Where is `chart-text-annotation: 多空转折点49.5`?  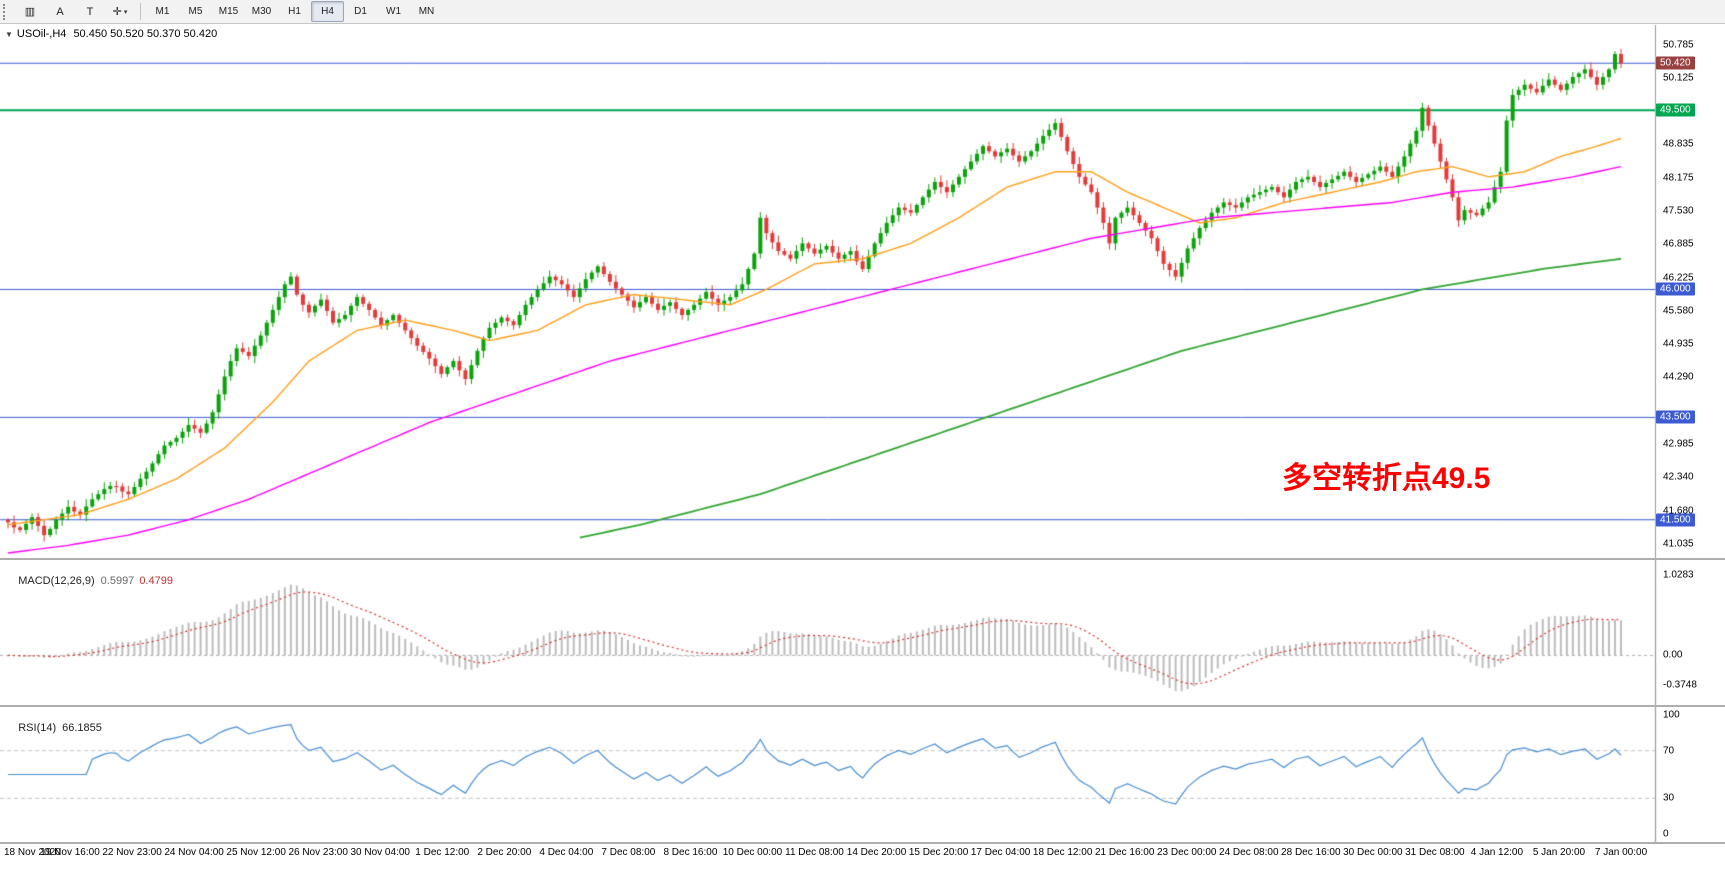
chart-text-annotation: 多空转折点49.5 is located at coordinates (1386, 478).